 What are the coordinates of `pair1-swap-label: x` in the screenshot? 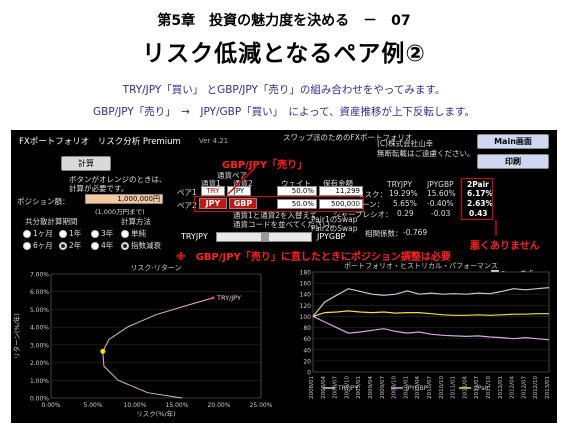 It's located at (289, 214).